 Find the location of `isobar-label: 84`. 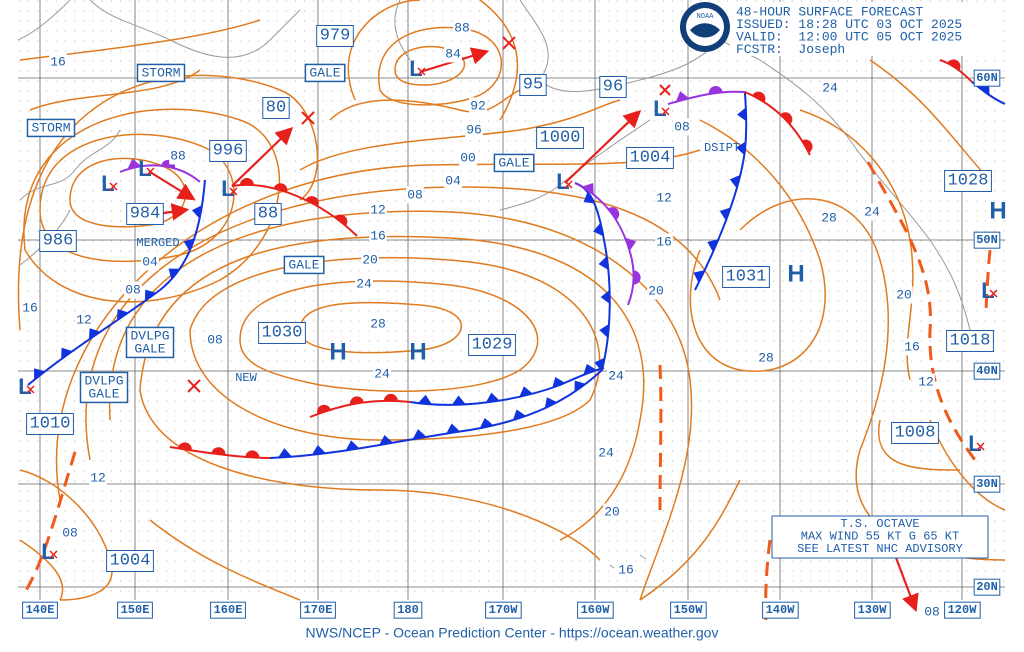

isobar-label: 84 is located at coordinates (453, 53).